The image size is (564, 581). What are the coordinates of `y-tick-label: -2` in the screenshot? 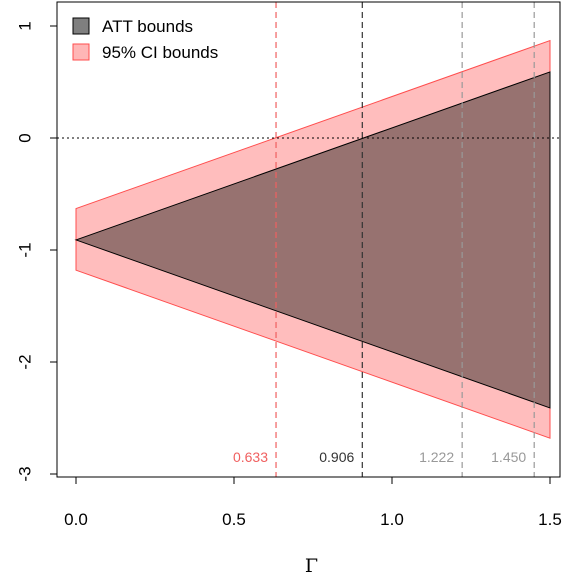 It's located at (24, 361).